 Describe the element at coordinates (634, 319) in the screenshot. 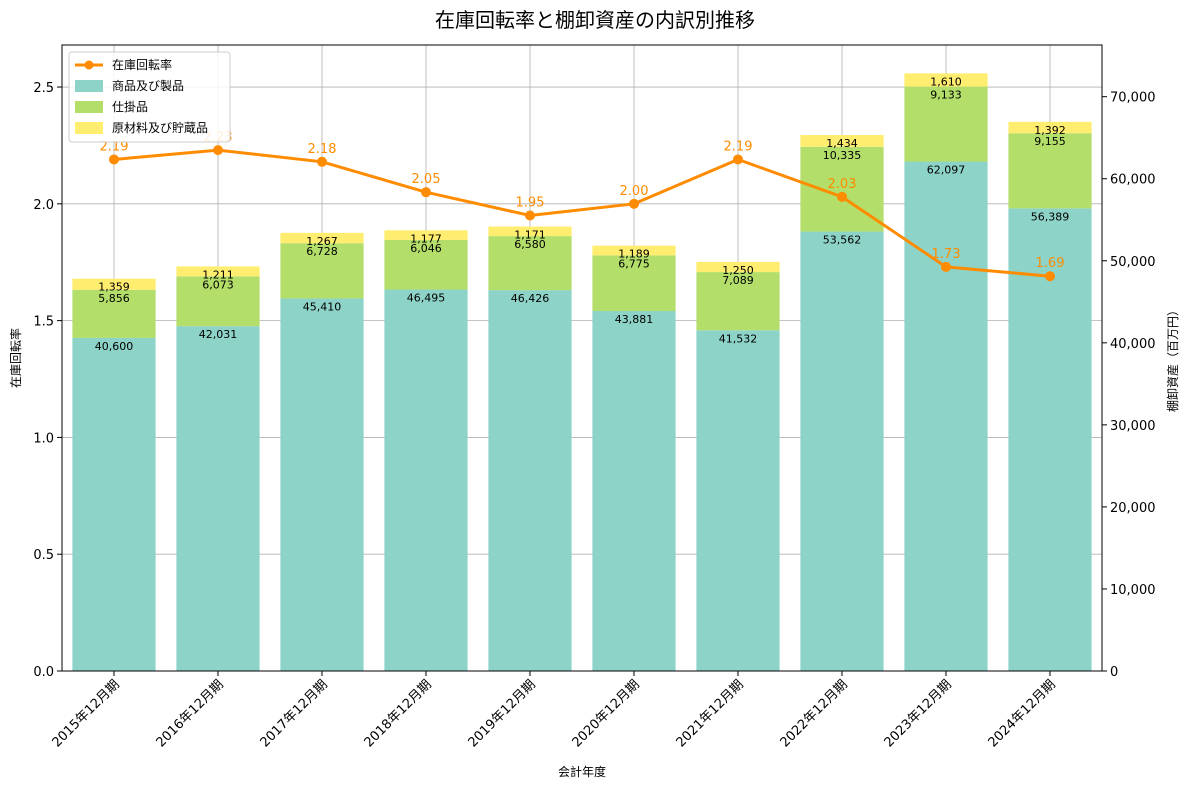

I see `bar-value-label: 43,881` at that location.